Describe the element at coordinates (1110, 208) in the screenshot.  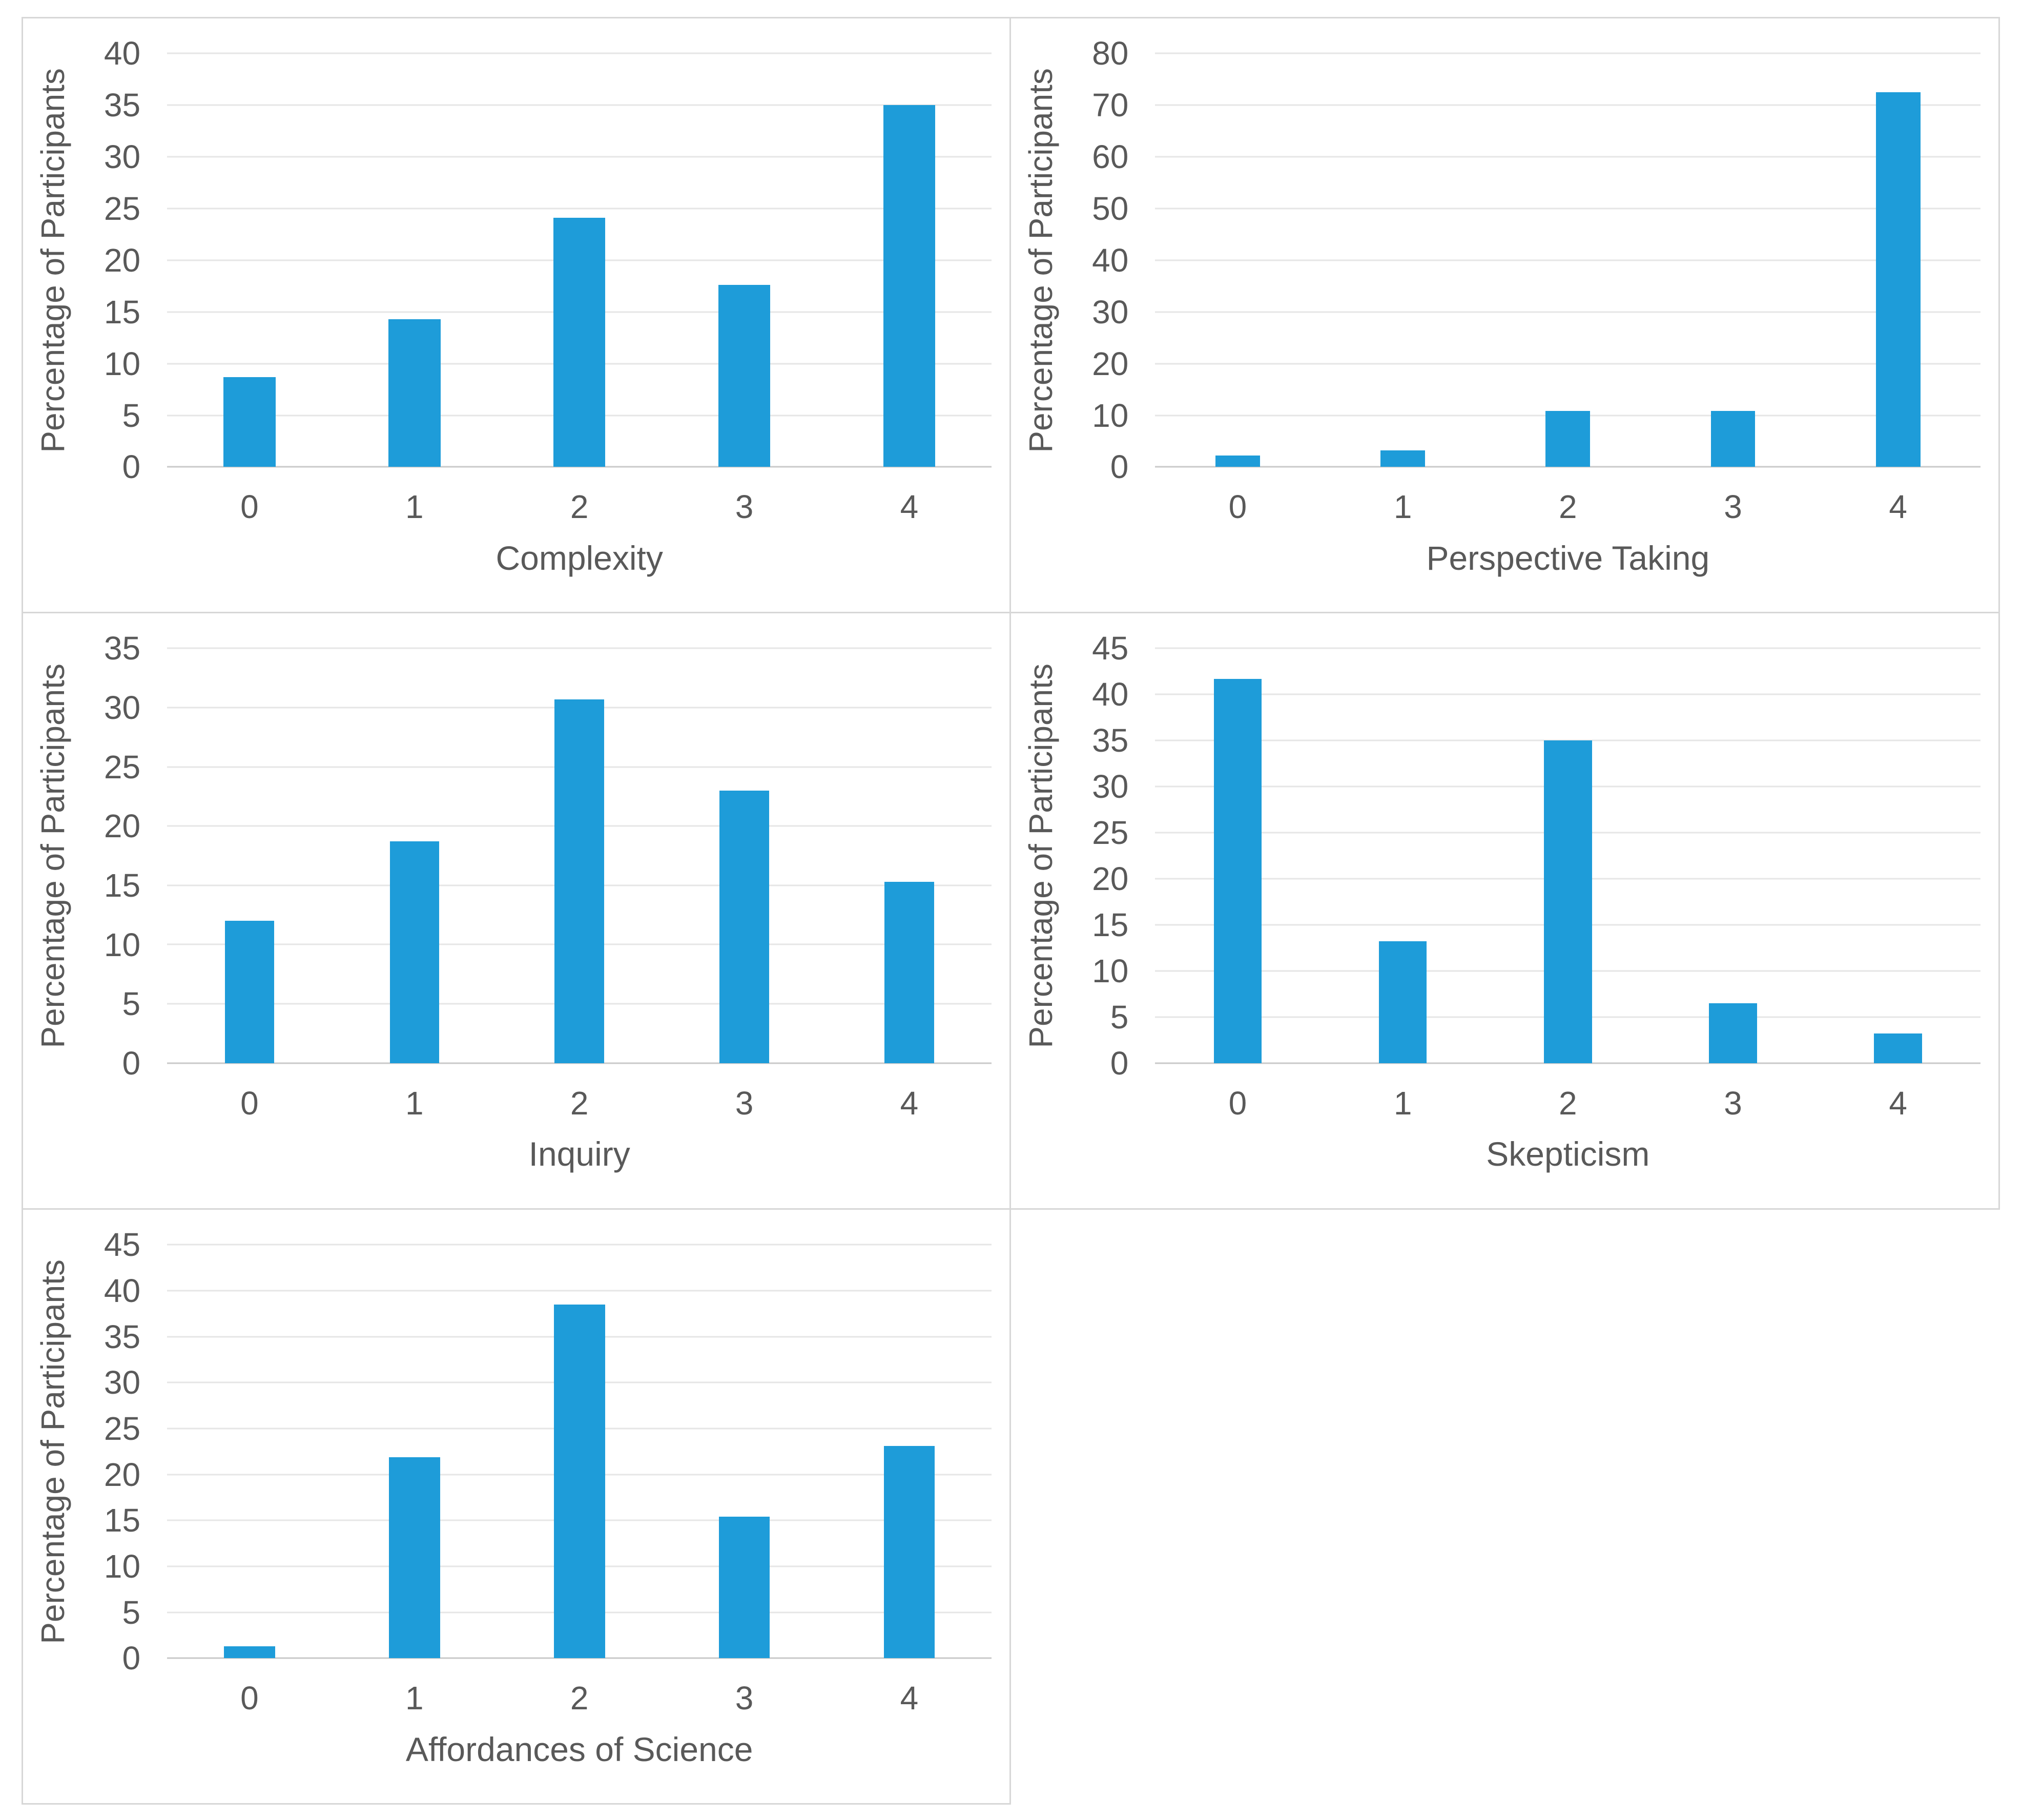
I see `y-tick-label: 50` at that location.